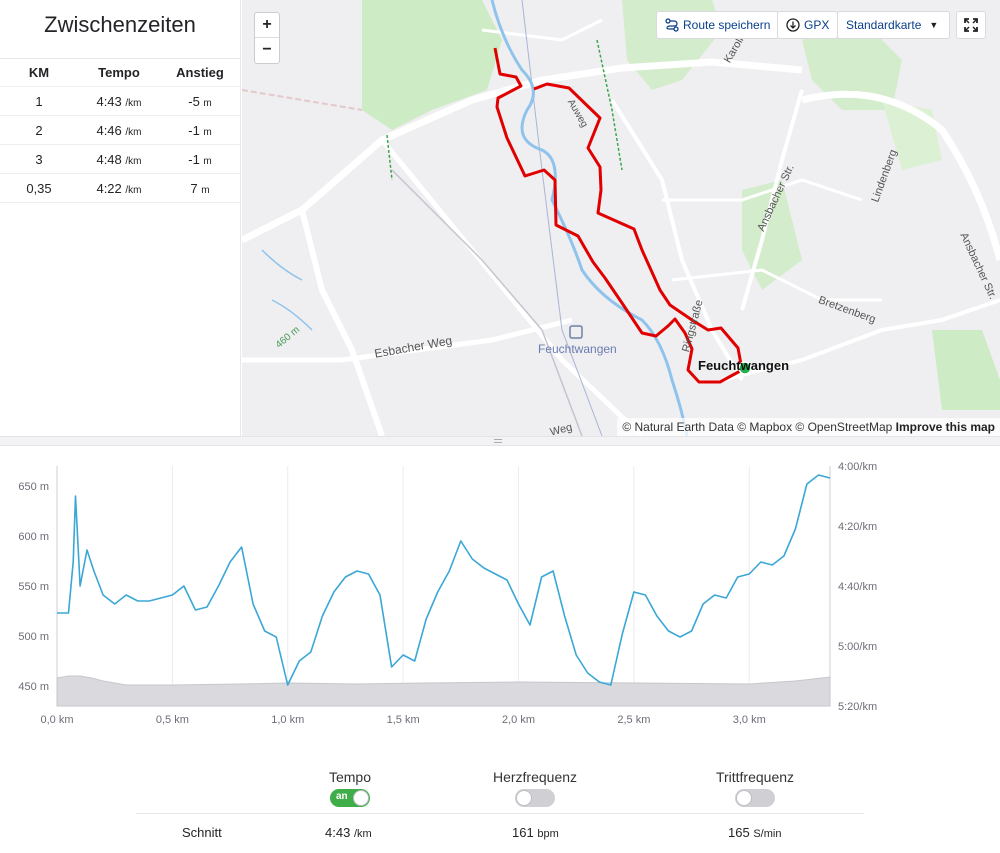  What do you see at coordinates (33, 487) in the screenshot?
I see `y-left-tick-label: 650 m` at bounding box center [33, 487].